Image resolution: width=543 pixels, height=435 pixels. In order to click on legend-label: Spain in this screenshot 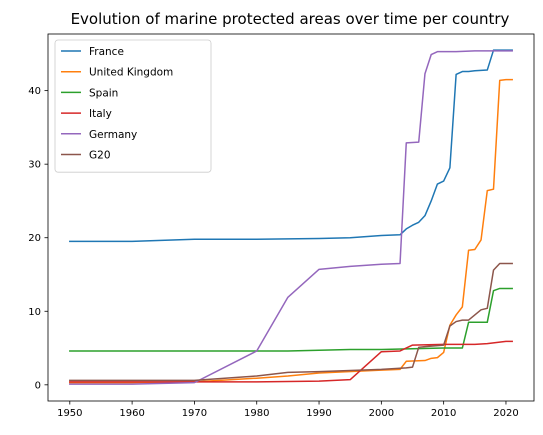, I will do `click(103, 93)`.